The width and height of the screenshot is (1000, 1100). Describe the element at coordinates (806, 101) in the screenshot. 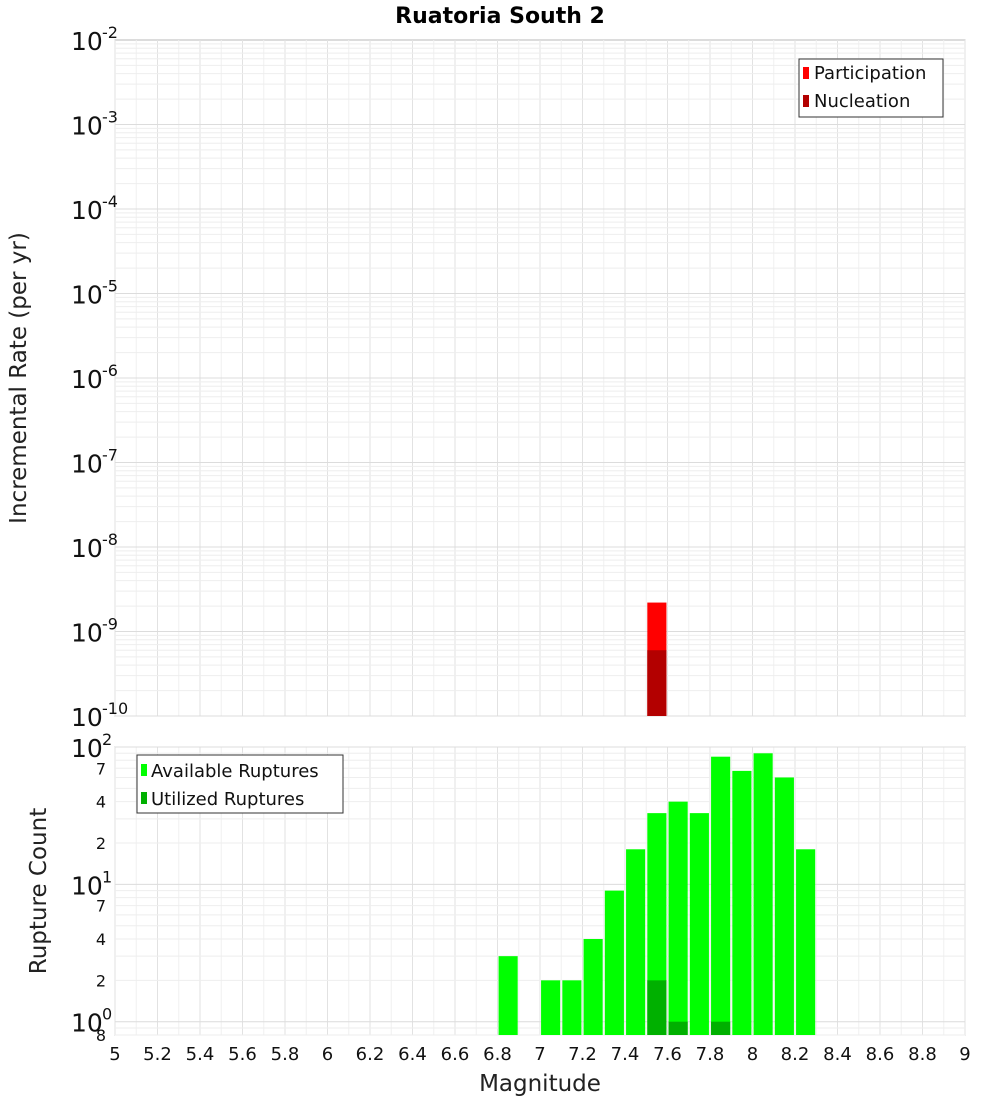

I see `legend-swatch-nucleation` at that location.